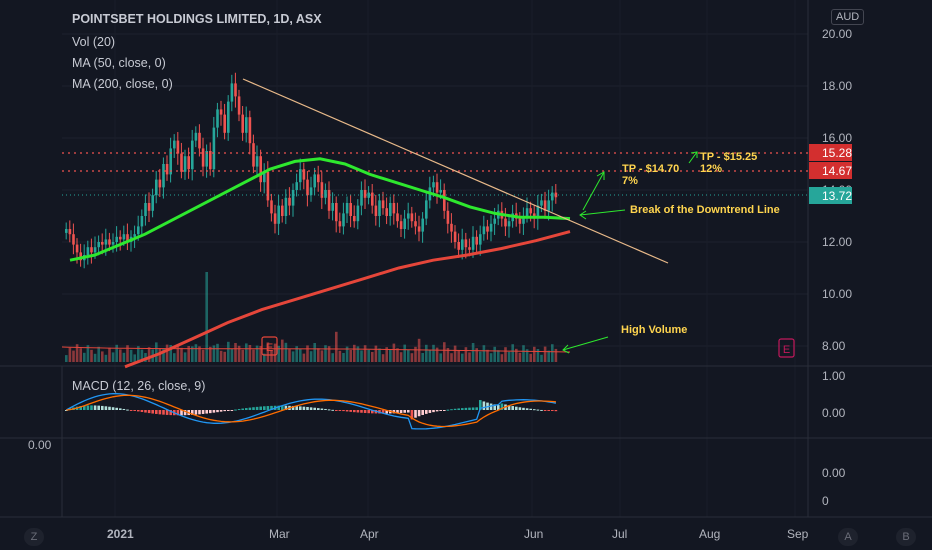 This screenshot has height=550, width=932. I want to click on log-scale-button: B, so click(906, 537).